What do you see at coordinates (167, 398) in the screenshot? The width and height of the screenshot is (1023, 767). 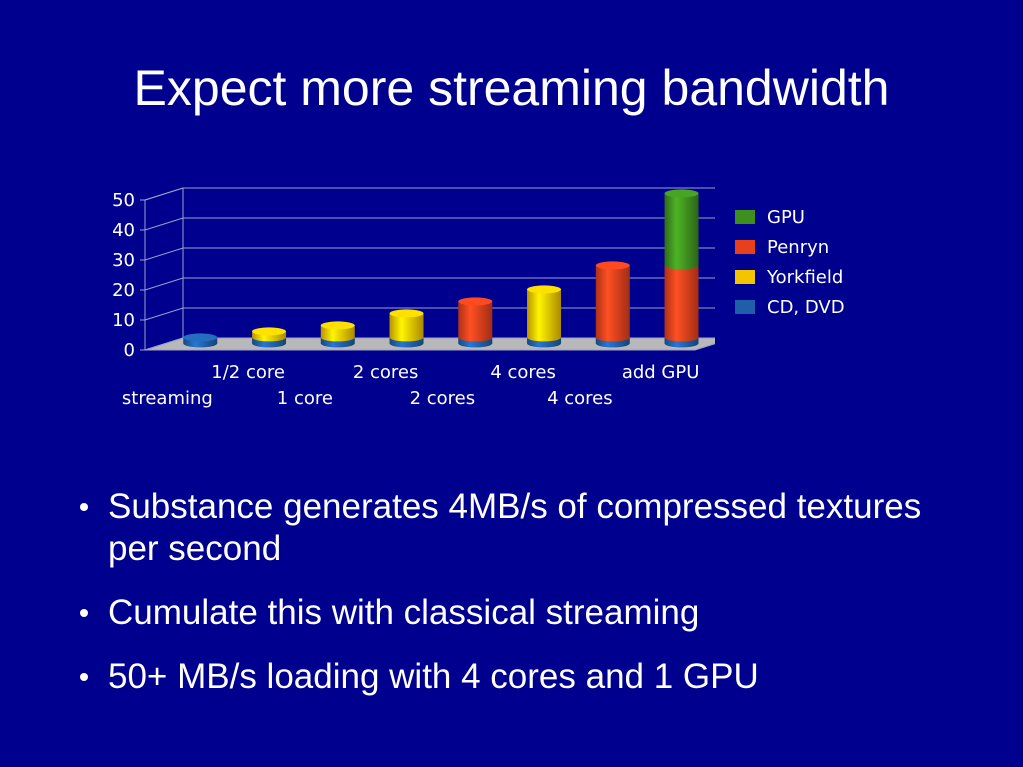 I see `x-tick-label: streaming` at bounding box center [167, 398].